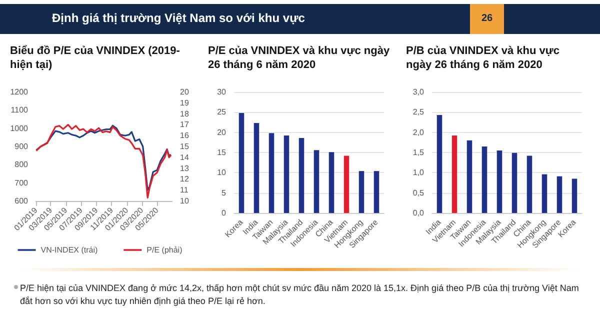 The width and height of the screenshot is (600, 323). What do you see at coordinates (418, 92) in the screenshot?
I see `y-tick-label: 3,0` at bounding box center [418, 92].